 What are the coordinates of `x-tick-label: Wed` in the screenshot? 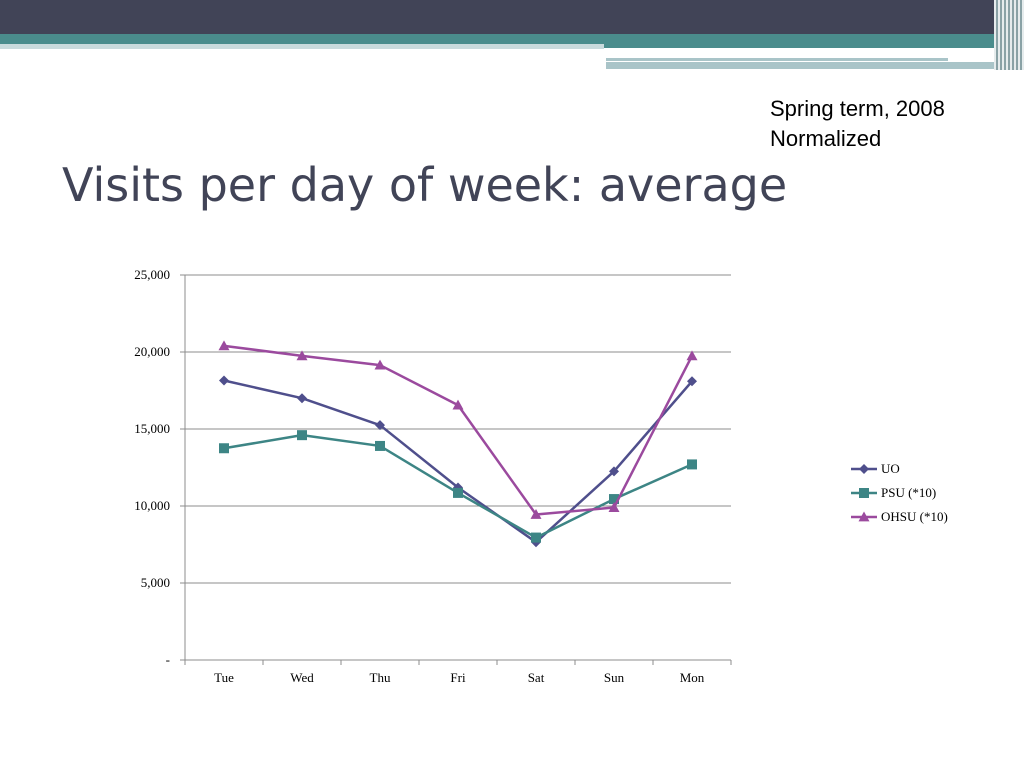 It's located at (302, 677).